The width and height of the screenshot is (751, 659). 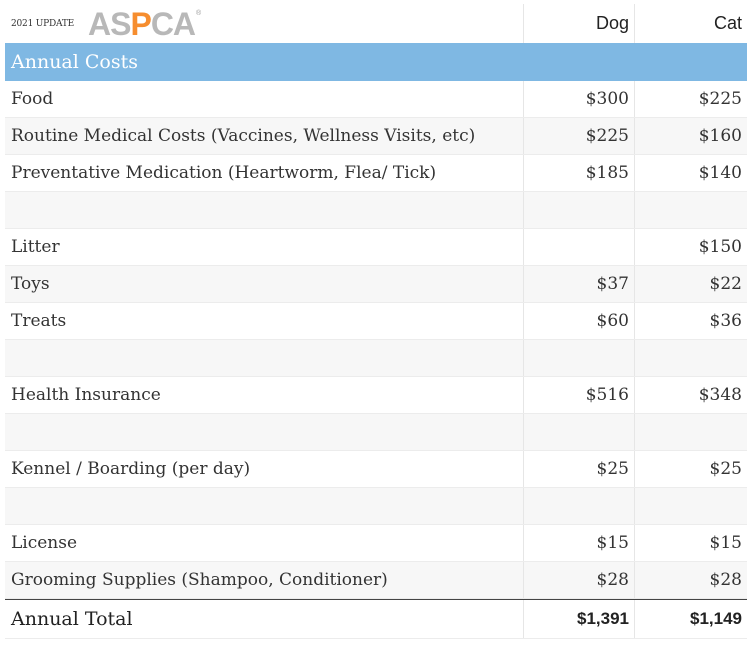 I want to click on row-label: Litter, so click(x=264, y=247).